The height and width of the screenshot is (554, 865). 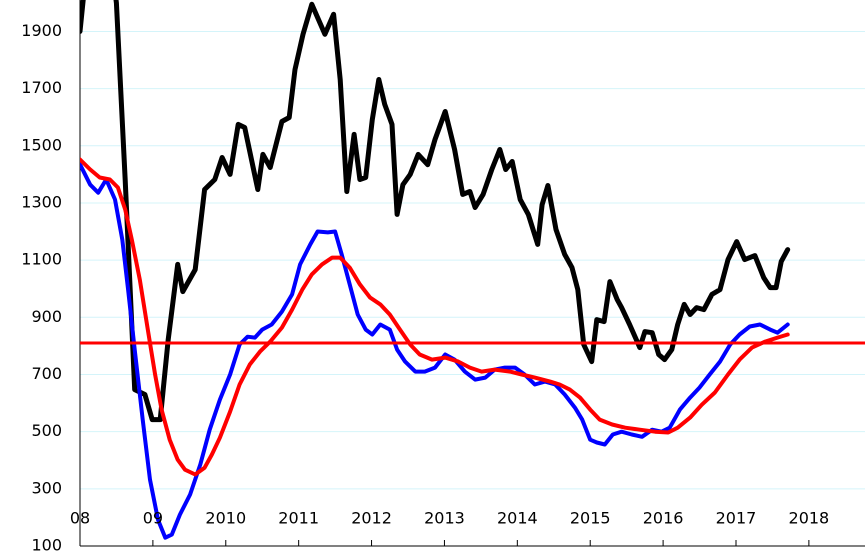 What do you see at coordinates (41, 144) in the screenshot?
I see `y-tick-label: 1500` at bounding box center [41, 144].